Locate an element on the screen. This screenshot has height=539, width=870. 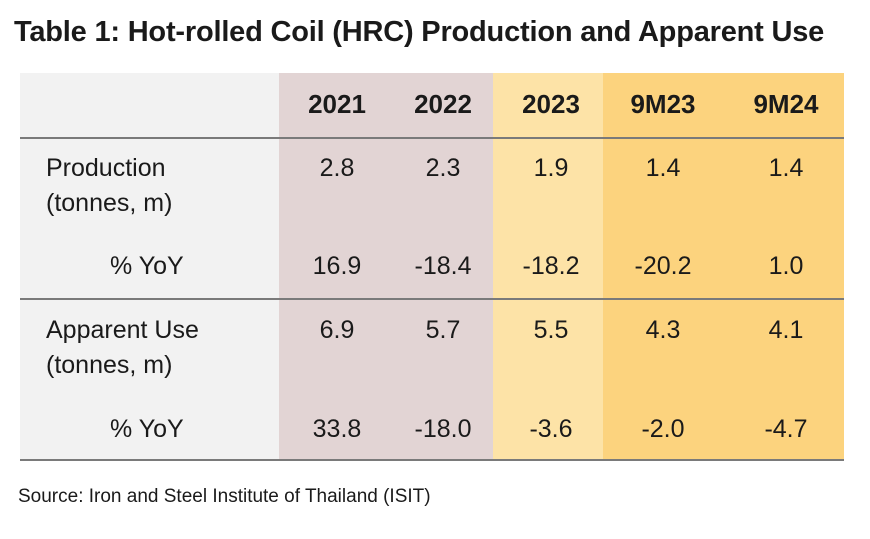
header-divider is located at coordinates (432, 138).